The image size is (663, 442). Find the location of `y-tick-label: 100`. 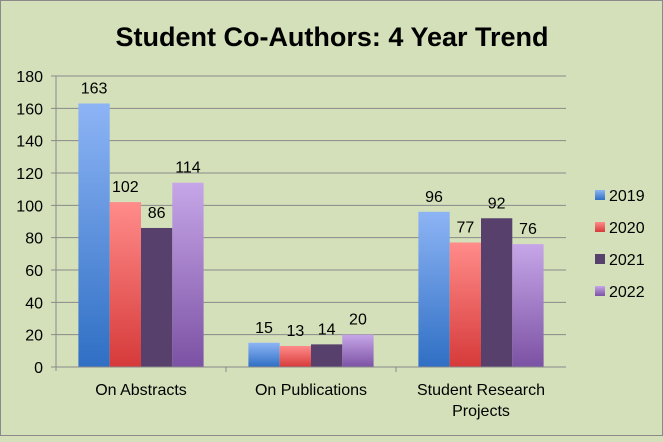

y-tick-label: 100 is located at coordinates (29, 206).